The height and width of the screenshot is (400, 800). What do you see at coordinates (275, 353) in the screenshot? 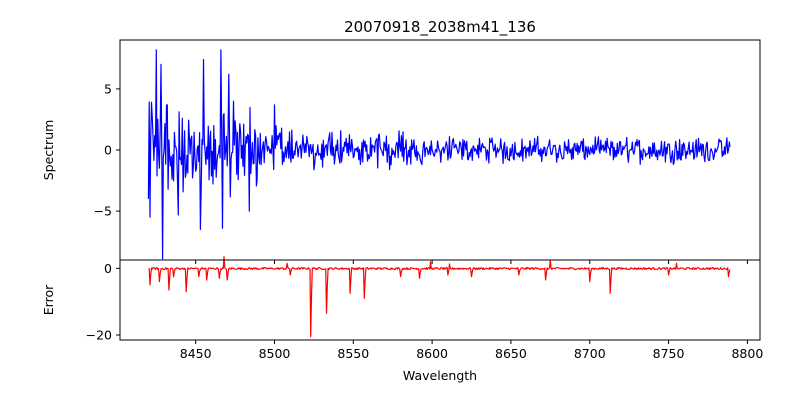
I see `error-x-tick-label: 8500` at bounding box center [275, 353].